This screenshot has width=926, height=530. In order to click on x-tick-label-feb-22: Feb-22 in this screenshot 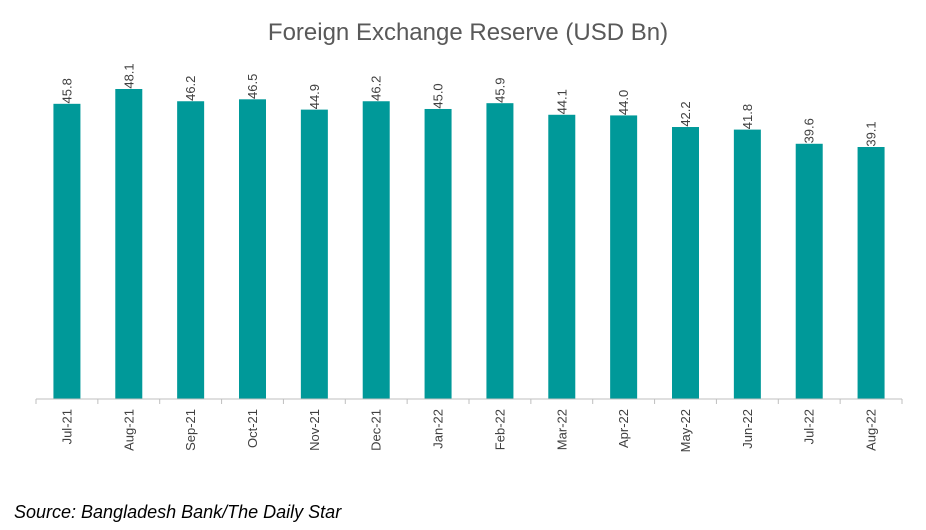, I will do `click(499, 429)`.